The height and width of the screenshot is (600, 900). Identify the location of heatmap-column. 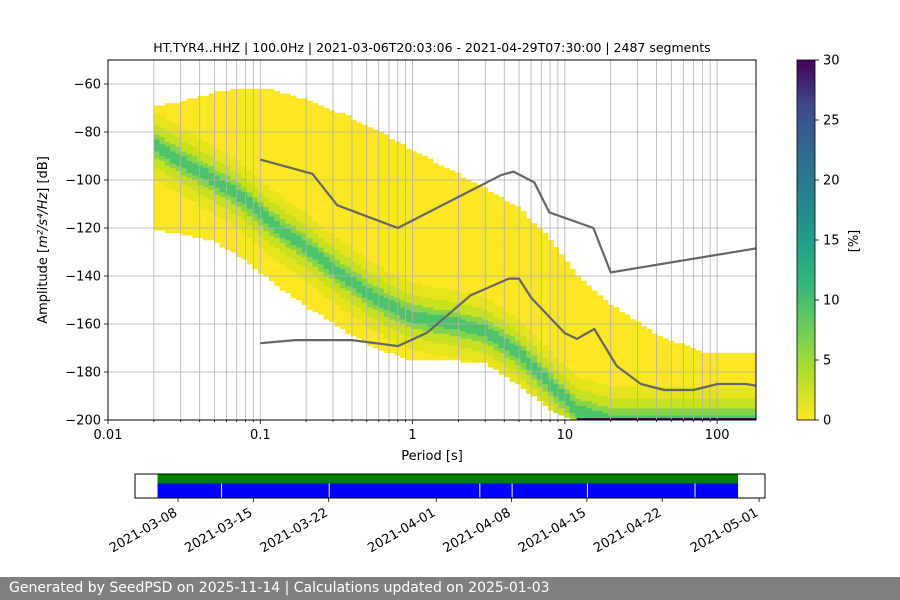
(353, 228).